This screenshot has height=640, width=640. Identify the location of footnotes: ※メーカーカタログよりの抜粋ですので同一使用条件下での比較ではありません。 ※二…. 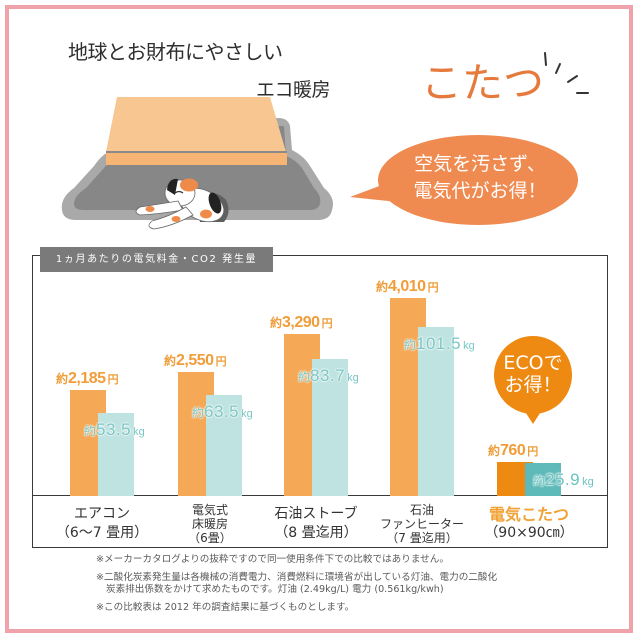
(356, 584).